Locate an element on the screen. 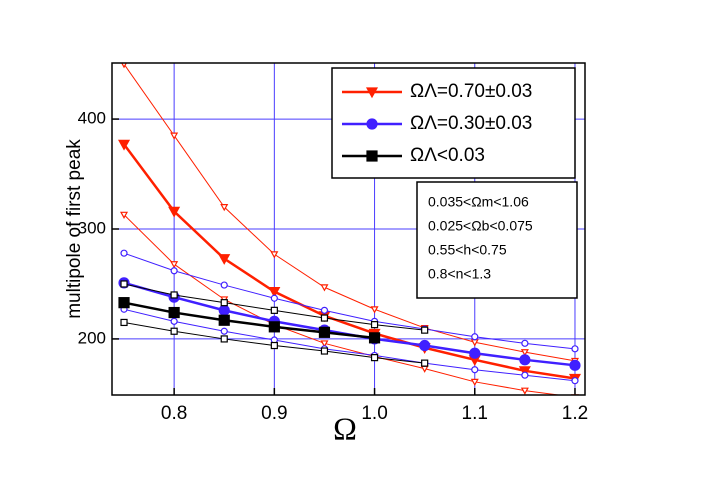  legend-label: ΩΛ=0.70±0.03 is located at coordinates (471, 91).